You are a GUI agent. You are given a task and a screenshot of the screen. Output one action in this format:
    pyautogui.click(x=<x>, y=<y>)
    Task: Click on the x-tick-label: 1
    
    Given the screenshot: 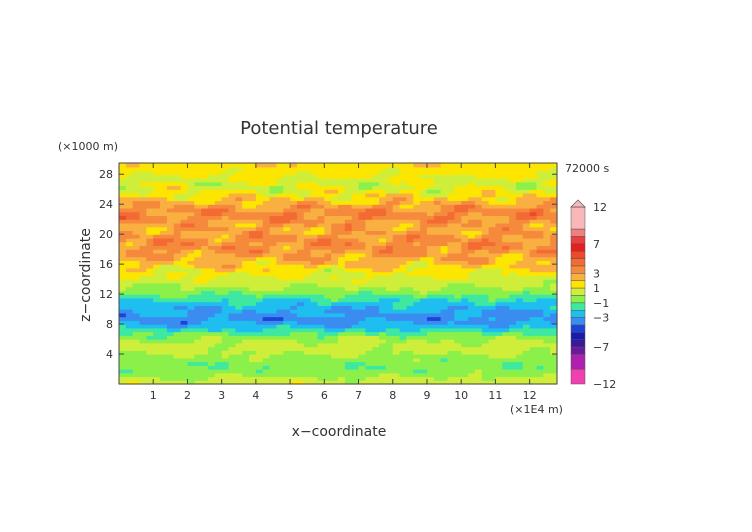 What is the action you would take?
    pyautogui.click(x=153, y=395)
    